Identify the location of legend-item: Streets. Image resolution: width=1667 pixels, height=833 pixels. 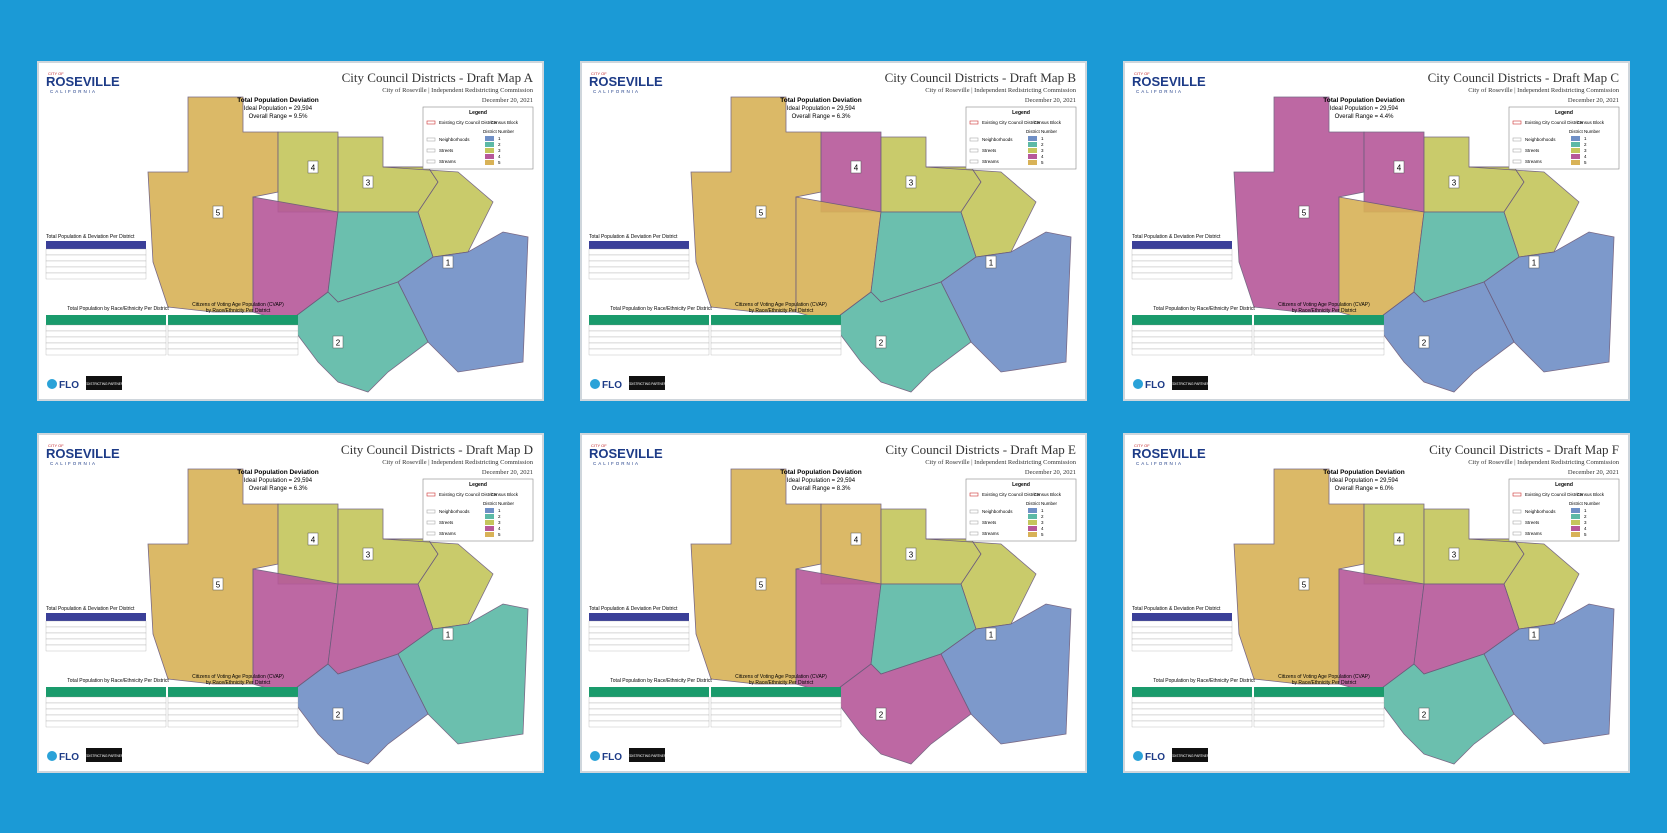
(446, 150).